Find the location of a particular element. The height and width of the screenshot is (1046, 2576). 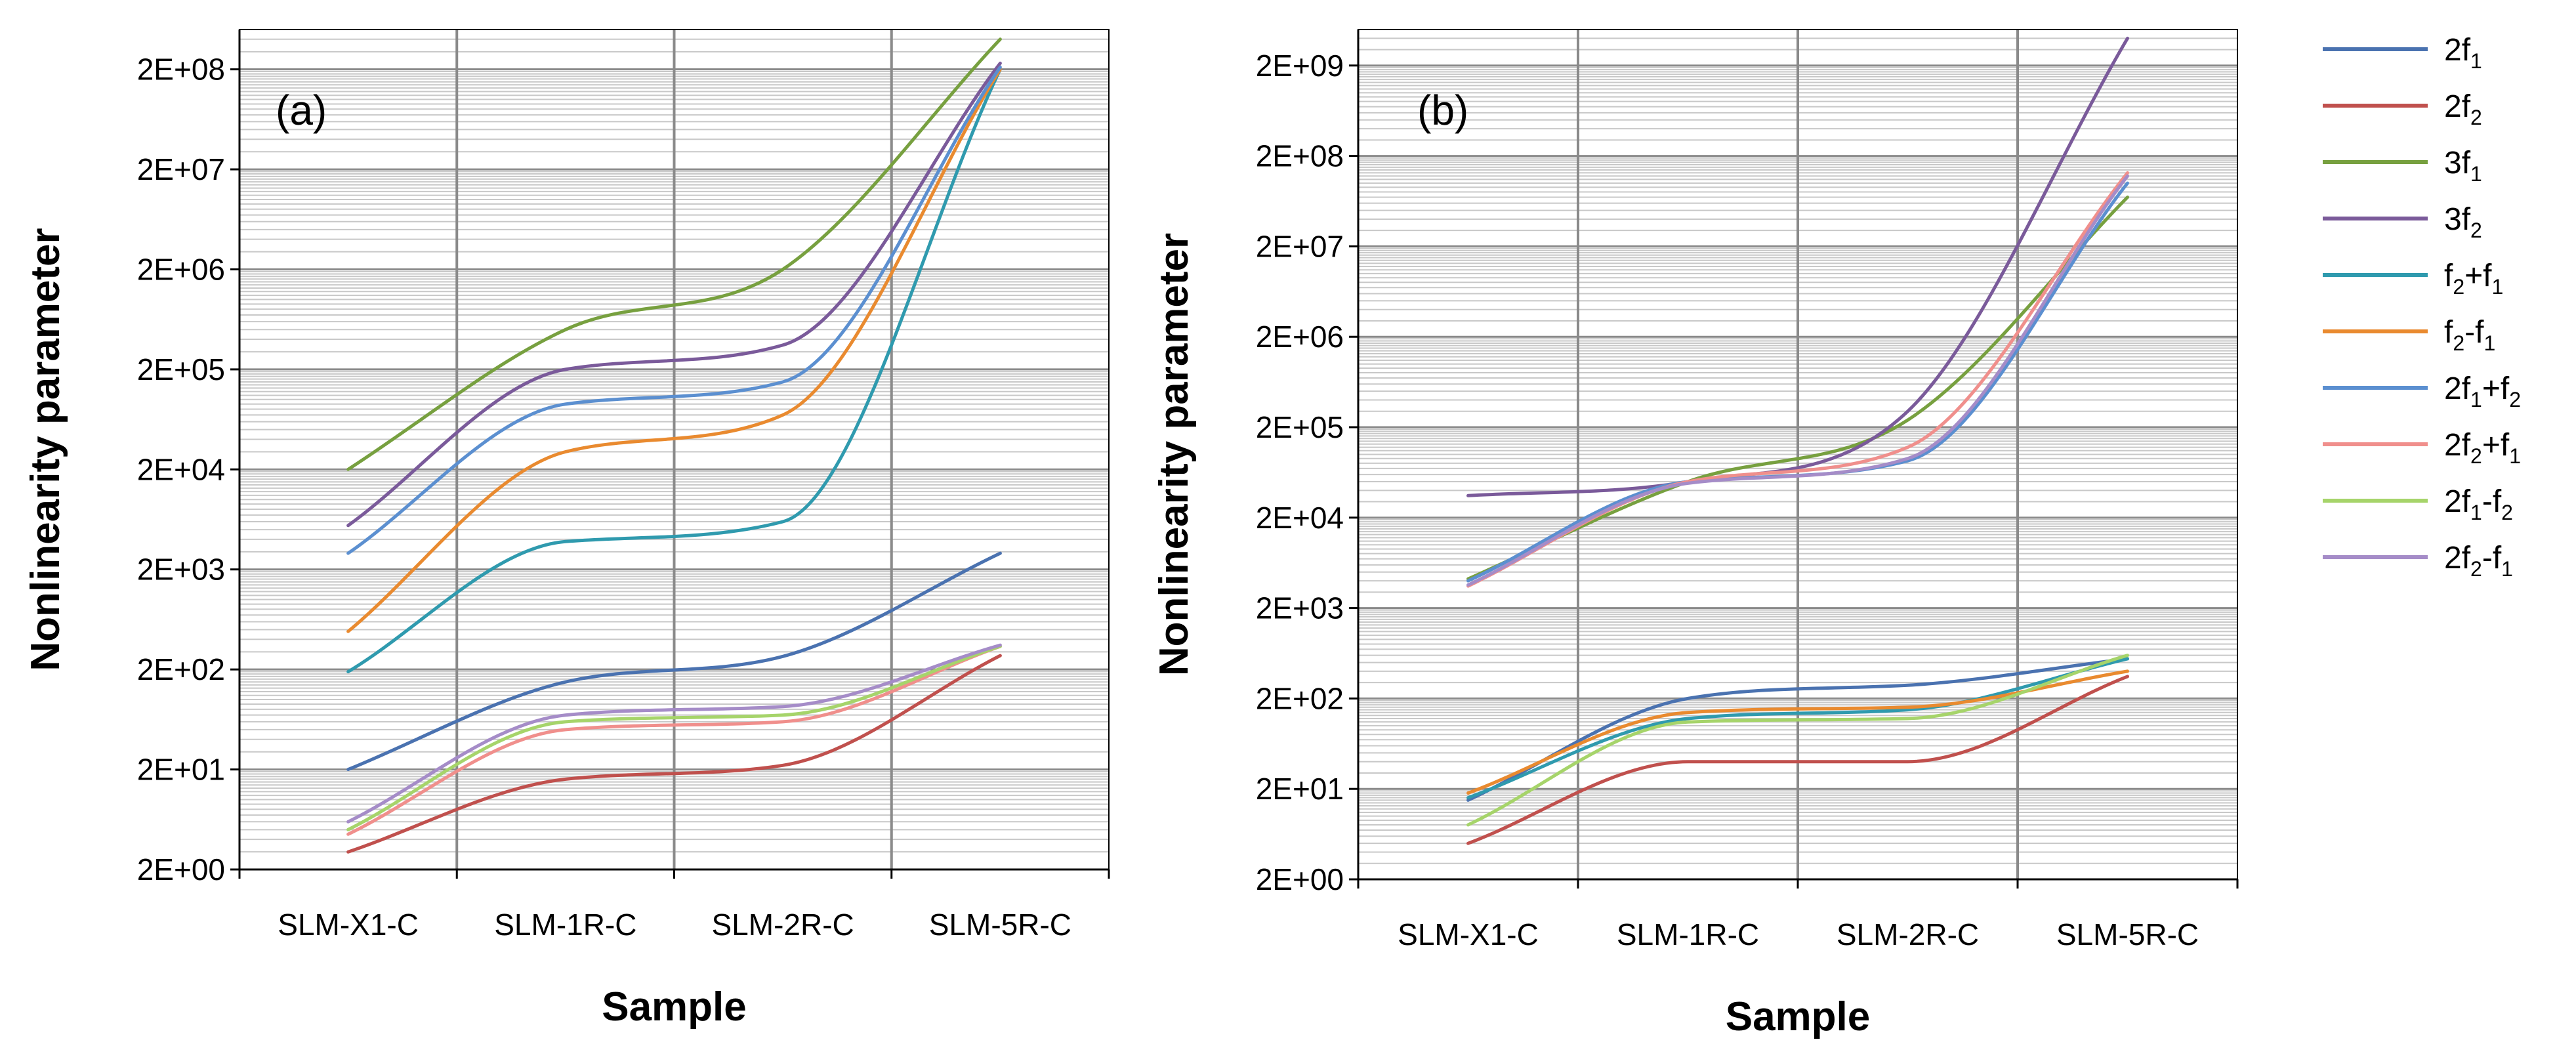

legend-item: 3f1 is located at coordinates (2402, 166).